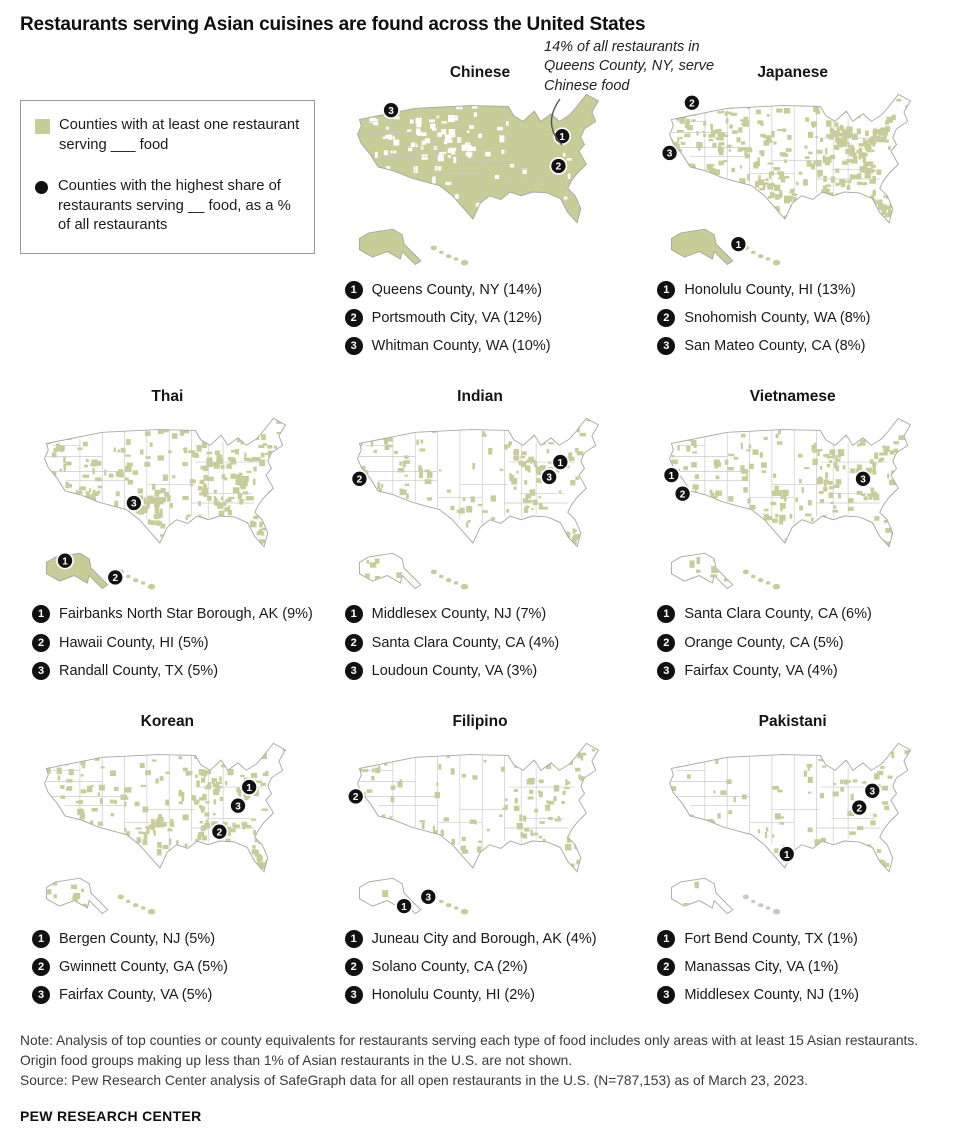  I want to click on map-title: Chinese, so click(480, 72).